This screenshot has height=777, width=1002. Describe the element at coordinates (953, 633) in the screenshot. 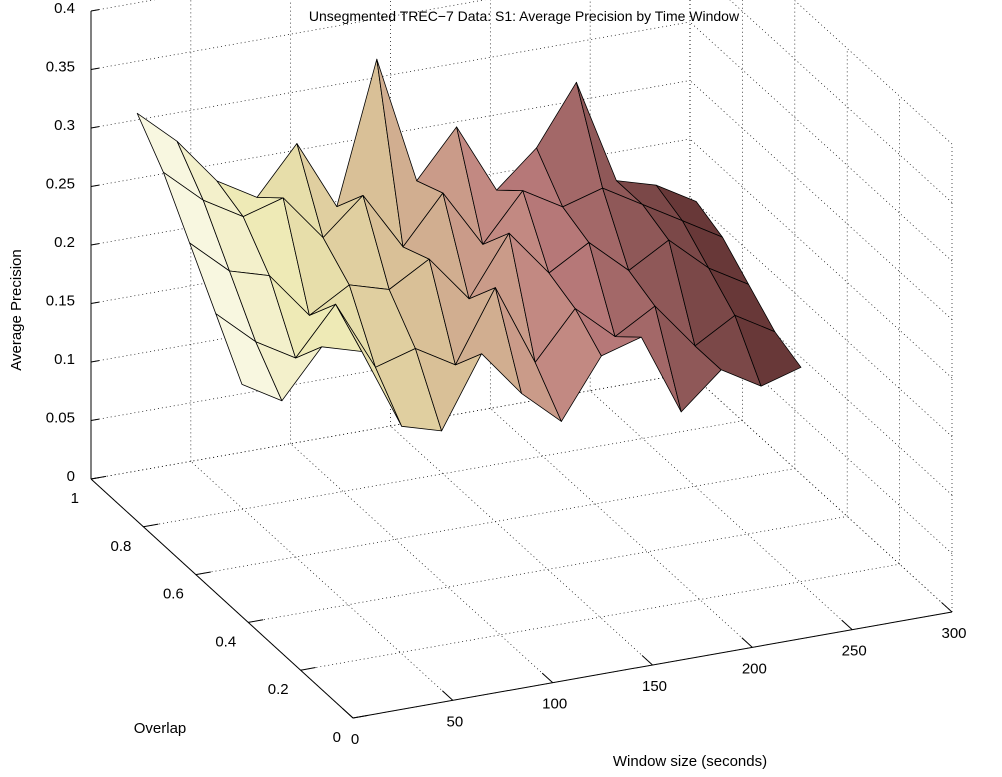

I see `x-tick-label: 300` at that location.